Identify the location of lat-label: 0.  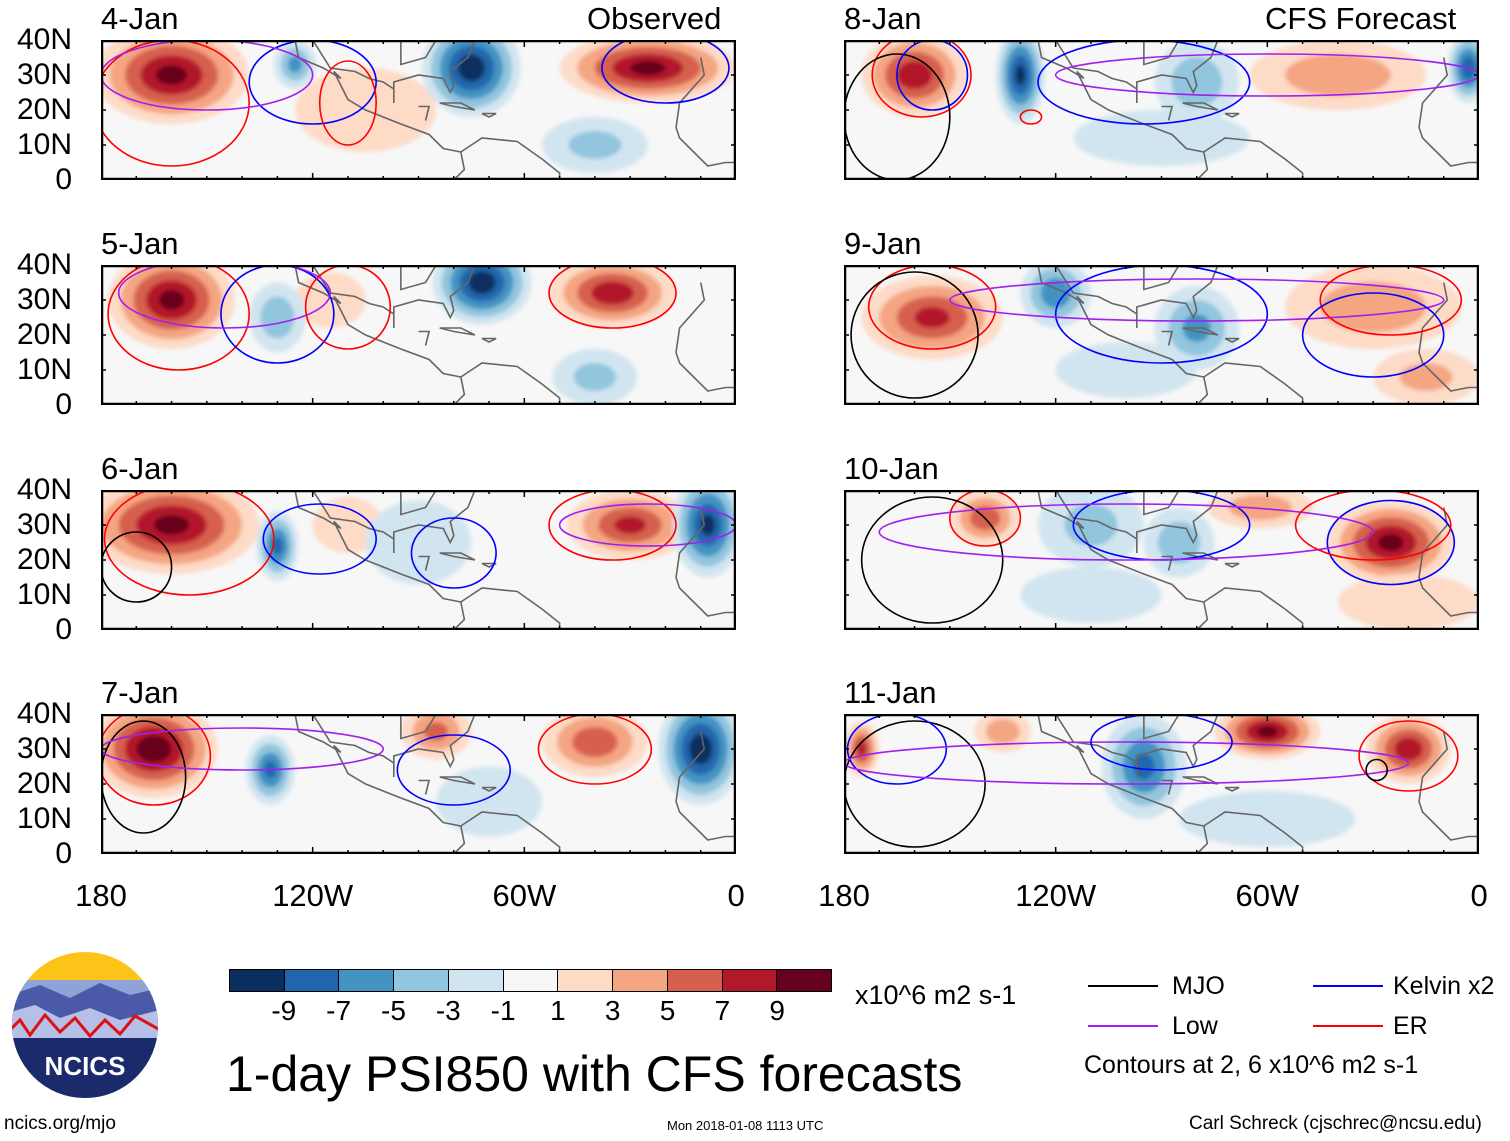
(63, 629).